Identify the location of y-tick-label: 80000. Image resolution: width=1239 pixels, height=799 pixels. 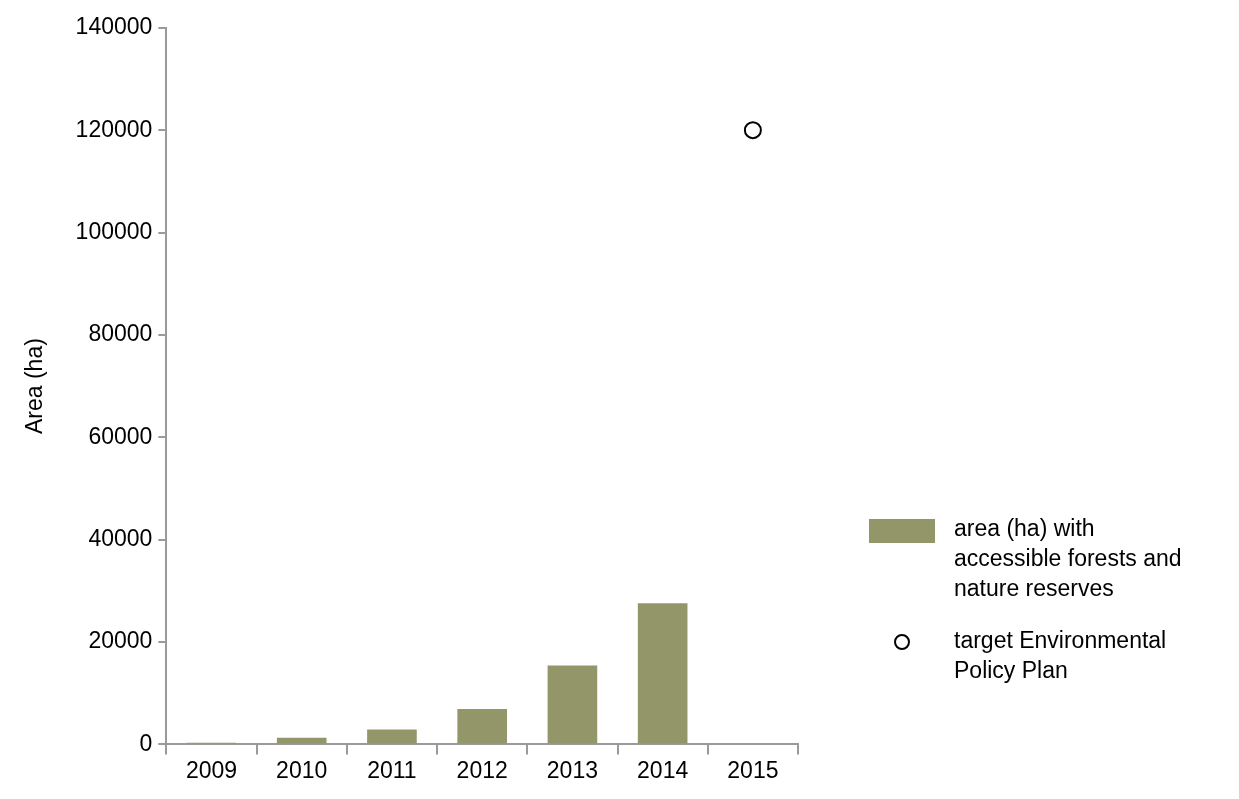
(120, 333).